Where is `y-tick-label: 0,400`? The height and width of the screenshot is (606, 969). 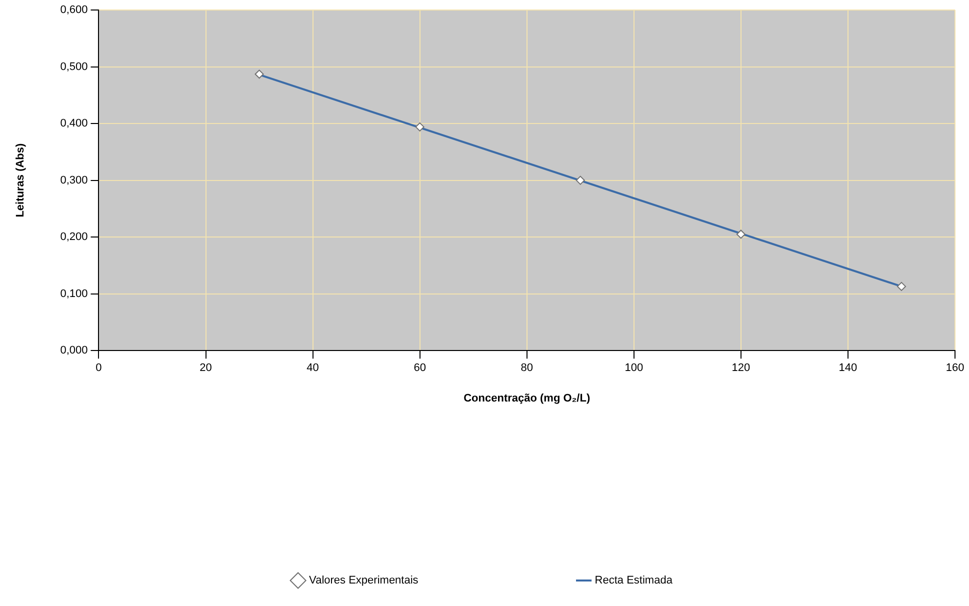 y-tick-label: 0,400 is located at coordinates (74, 124).